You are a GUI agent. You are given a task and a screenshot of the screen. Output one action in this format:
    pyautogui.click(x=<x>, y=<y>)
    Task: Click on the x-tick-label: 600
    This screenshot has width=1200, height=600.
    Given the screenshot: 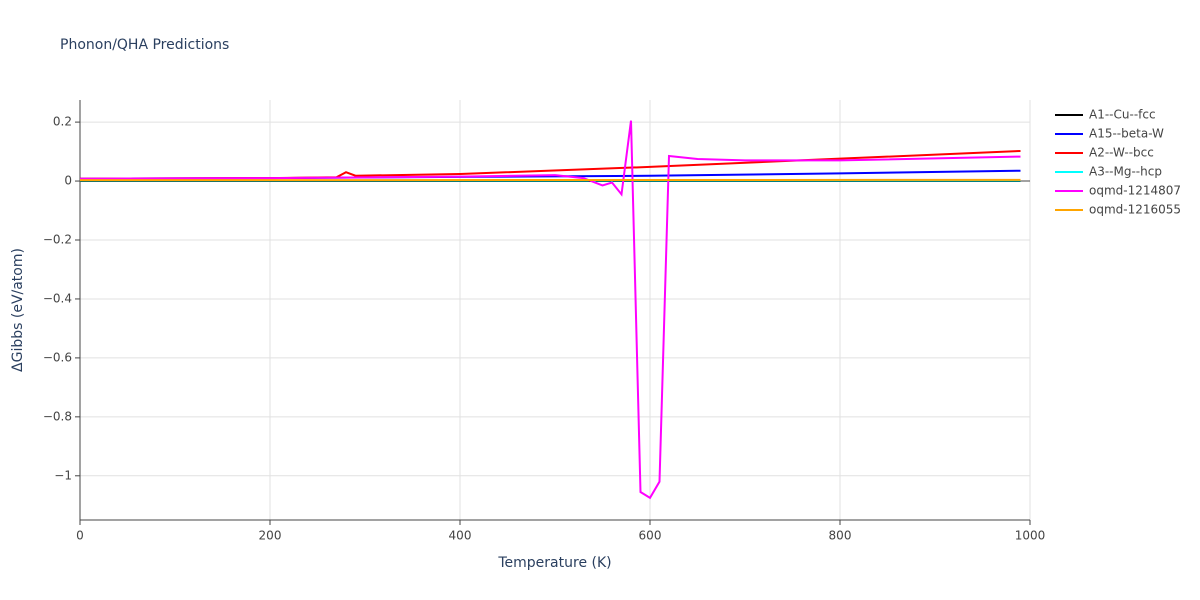 What is the action you would take?
    pyautogui.click(x=650, y=536)
    